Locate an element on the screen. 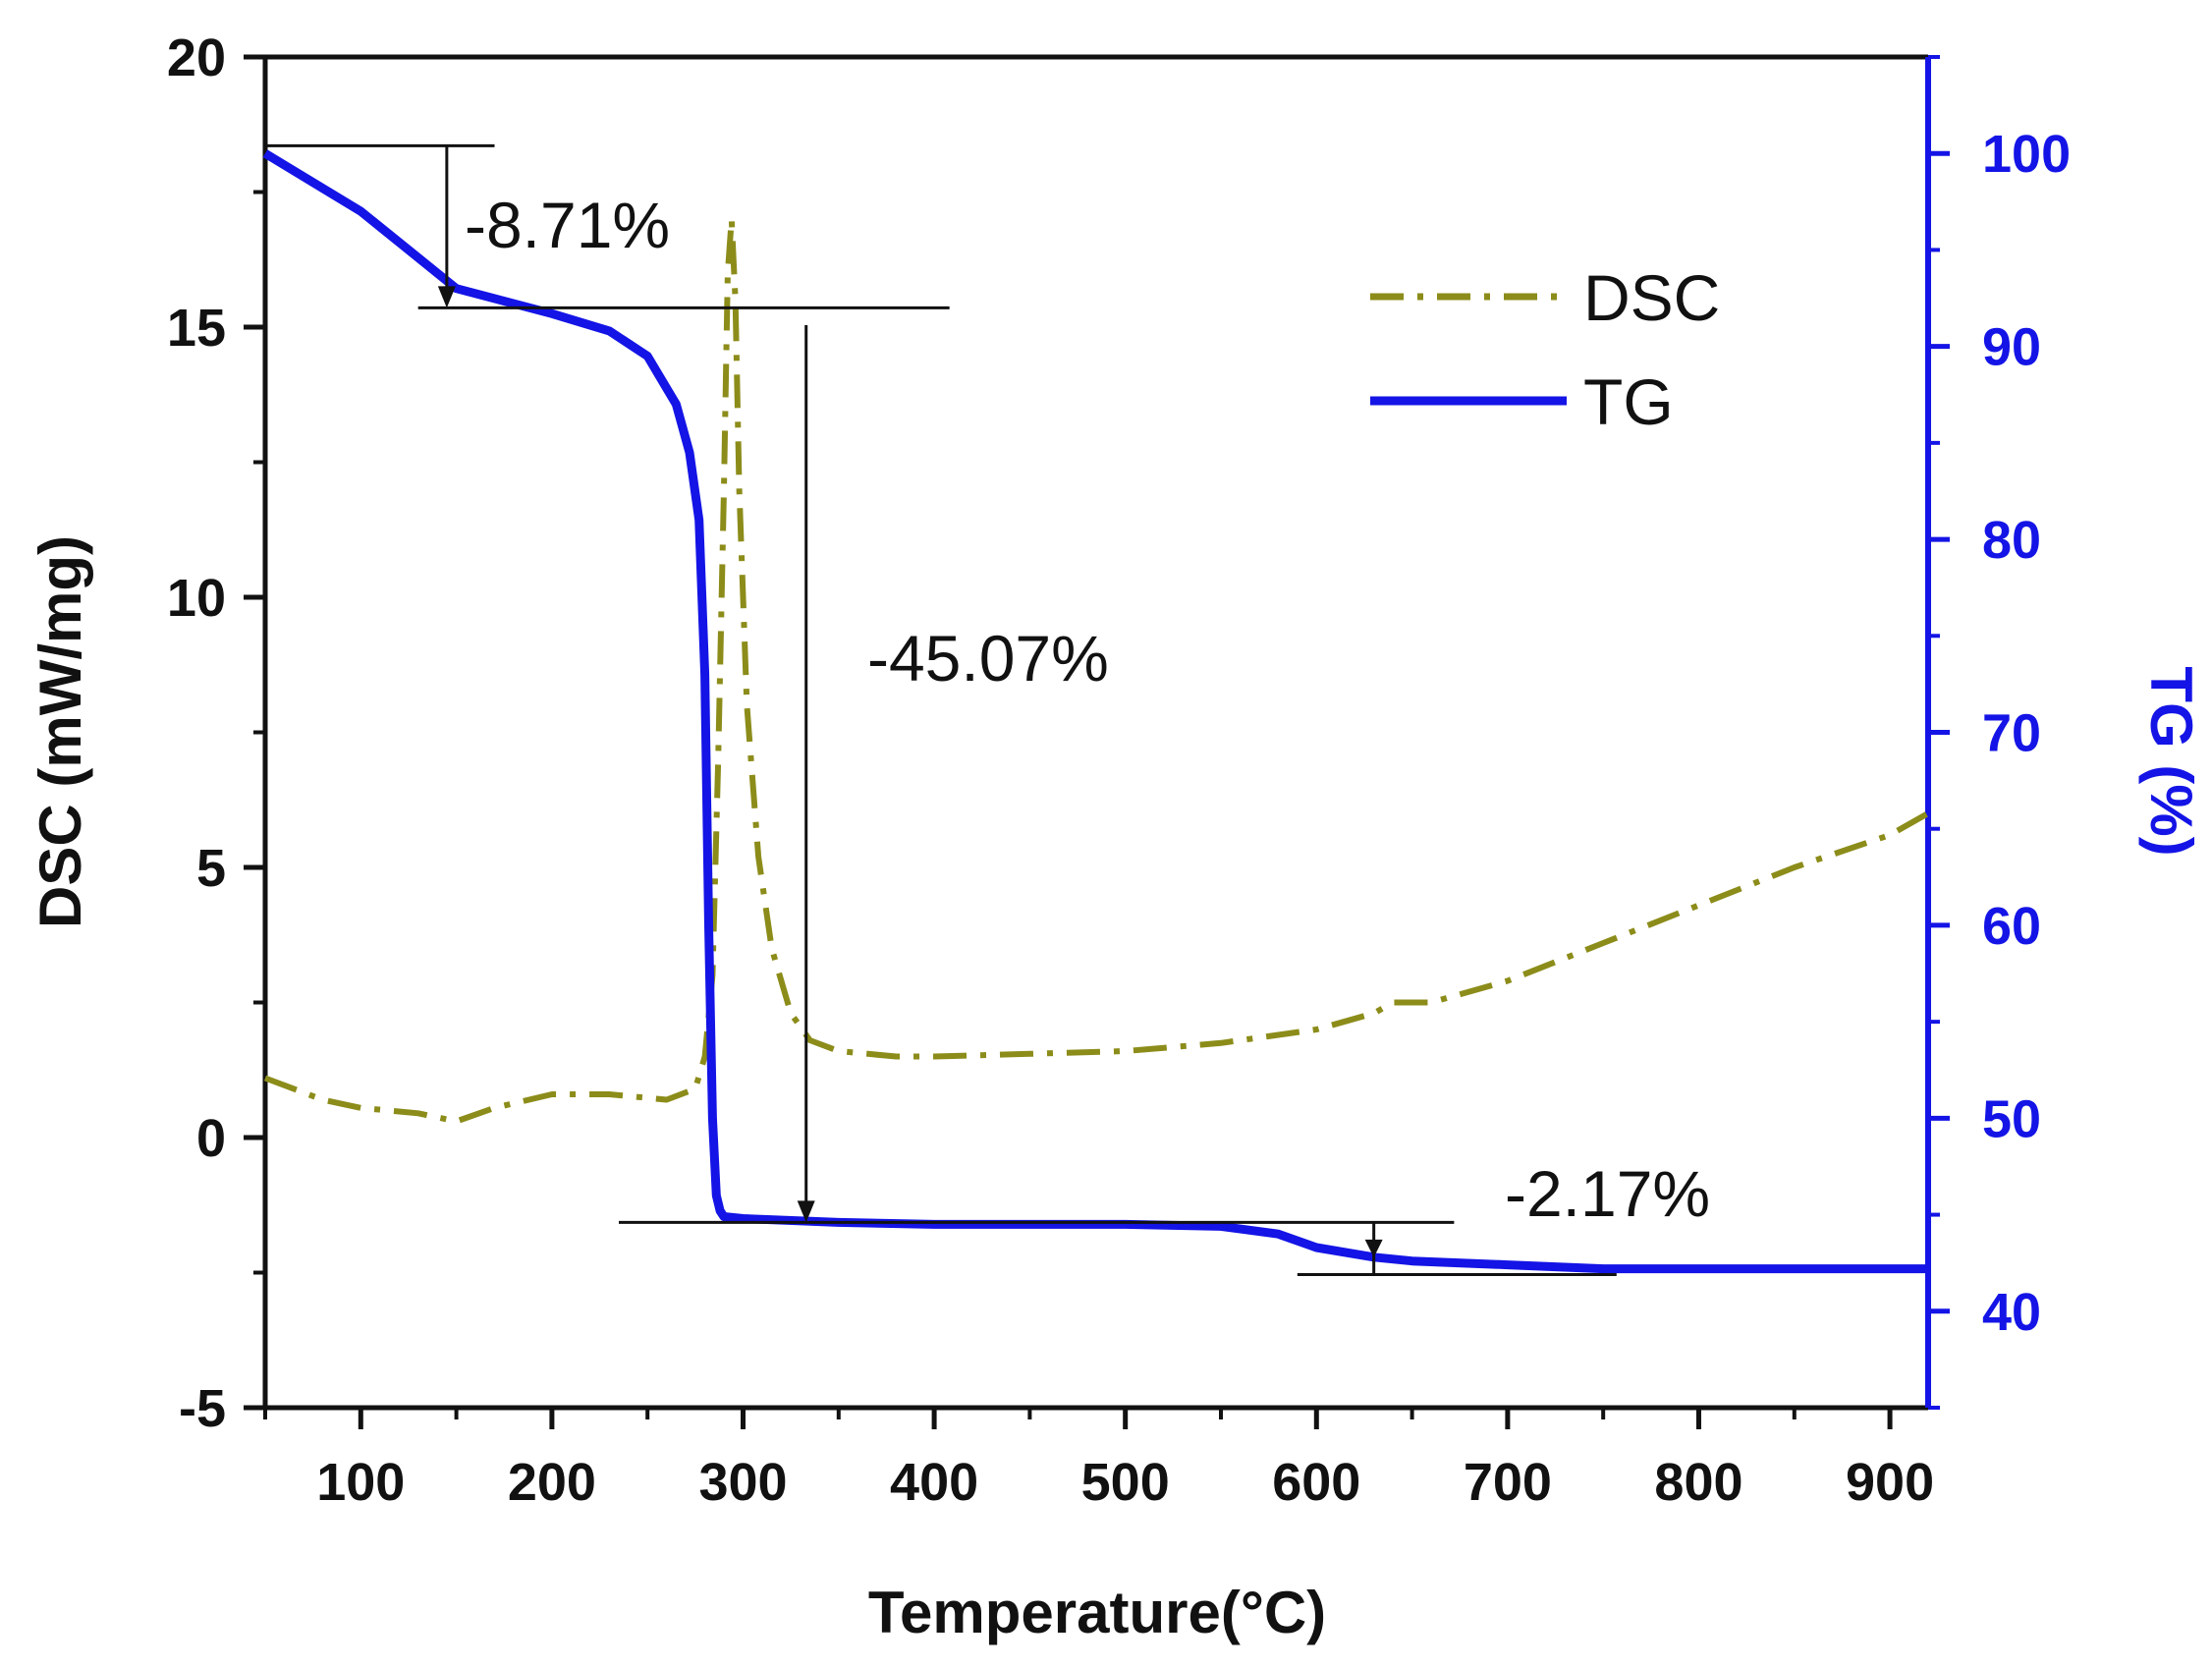 The height and width of the screenshot is (1668, 2212). right-tick-label: 40 is located at coordinates (2011, 1313).